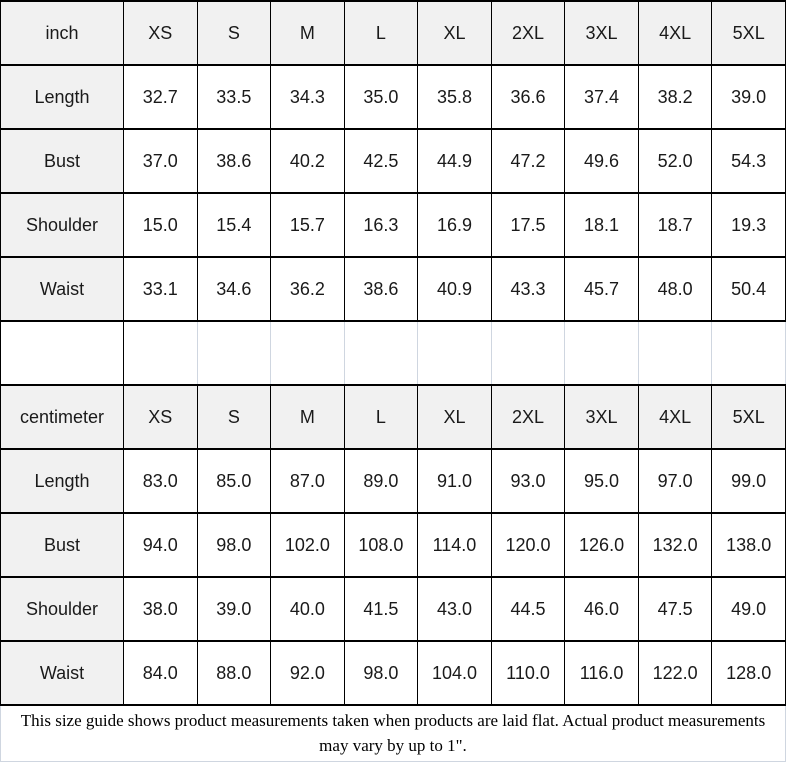 This screenshot has width=786, height=762. What do you see at coordinates (454, 673) in the screenshot?
I see `value-cell: 104.0` at bounding box center [454, 673].